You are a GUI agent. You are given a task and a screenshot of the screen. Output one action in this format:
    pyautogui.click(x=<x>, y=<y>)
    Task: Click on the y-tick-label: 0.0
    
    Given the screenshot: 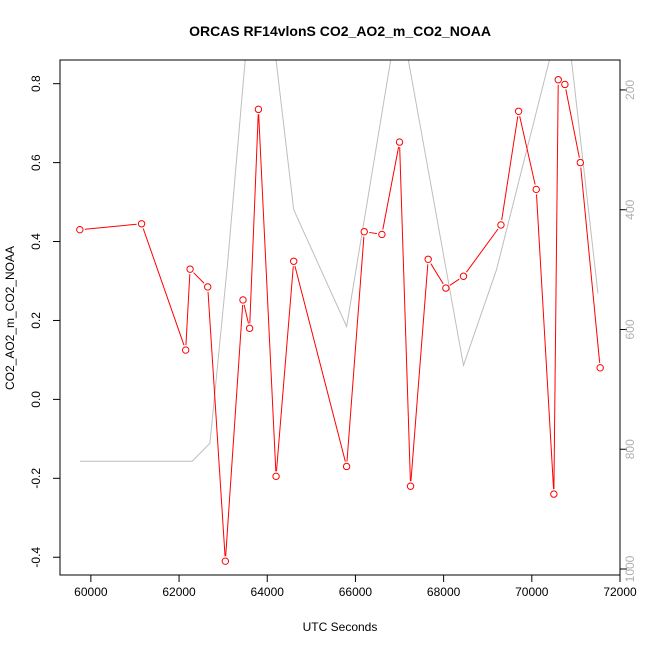 What is the action you would take?
    pyautogui.click(x=36, y=399)
    